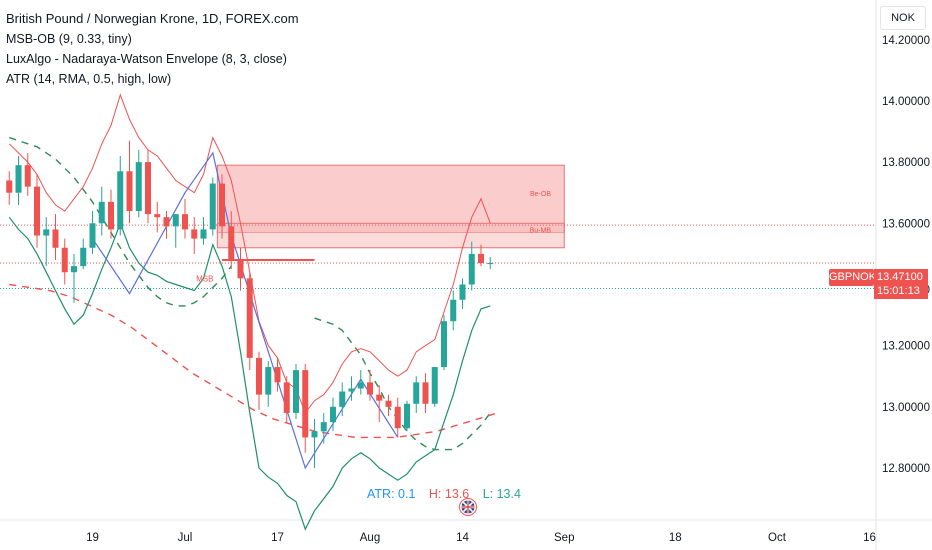 This screenshot has width=932, height=550. I want to click on time-tick-label: Aug, so click(370, 538).